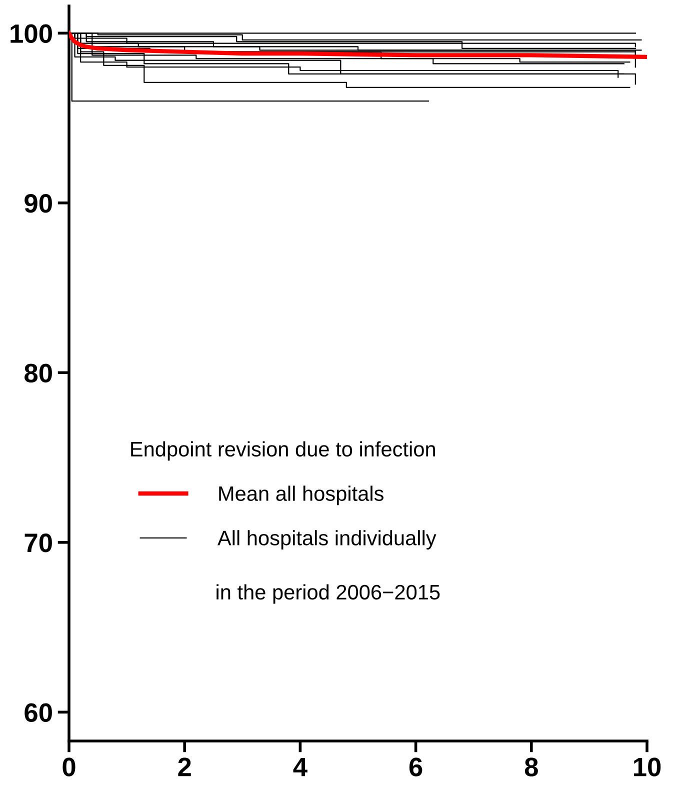 The width and height of the screenshot is (683, 791). What do you see at coordinates (38, 543) in the screenshot?
I see `y-tick-label: 70` at bounding box center [38, 543].